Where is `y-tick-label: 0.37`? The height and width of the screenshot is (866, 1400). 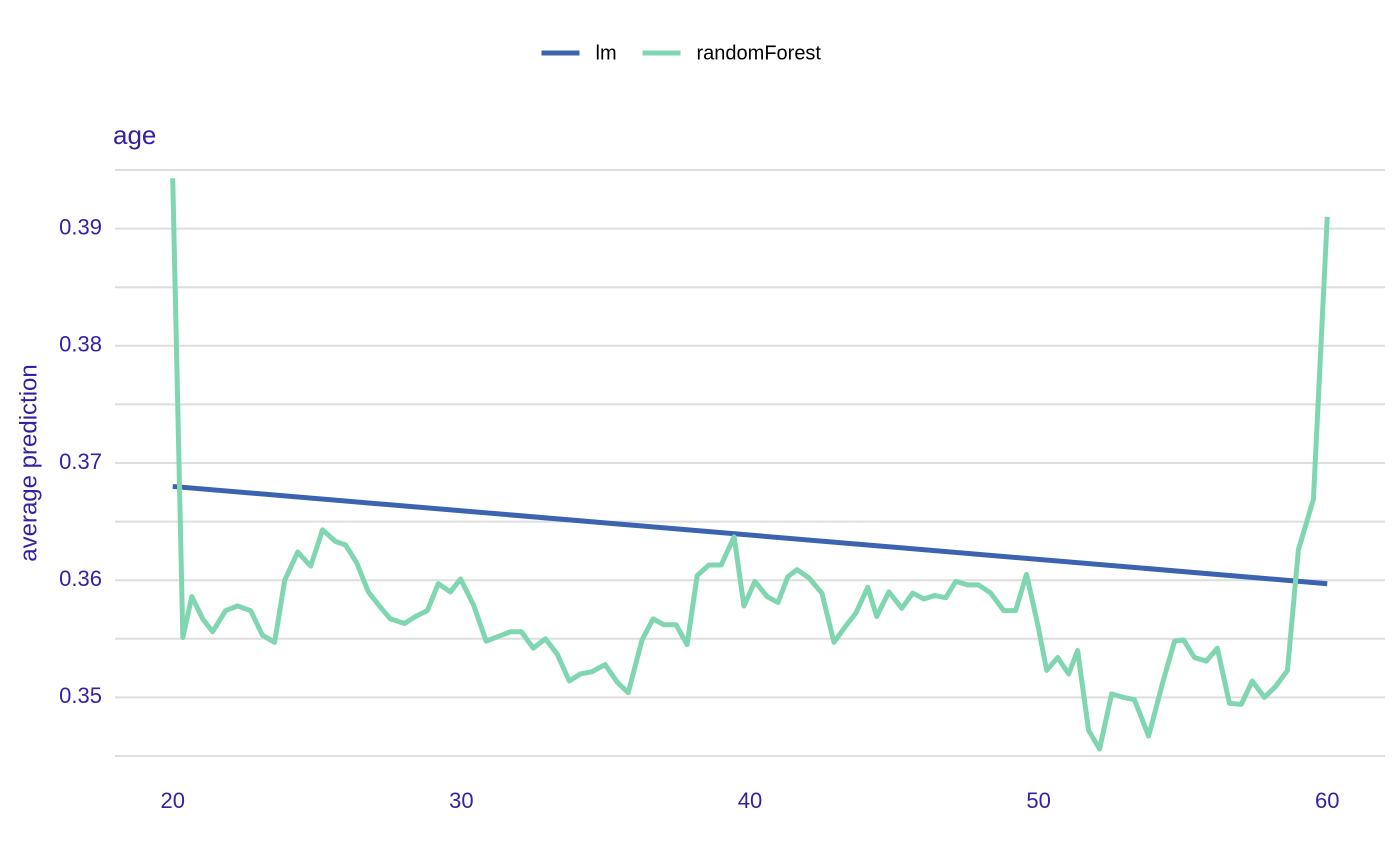
y-tick-label: 0.37 is located at coordinates (80, 461).